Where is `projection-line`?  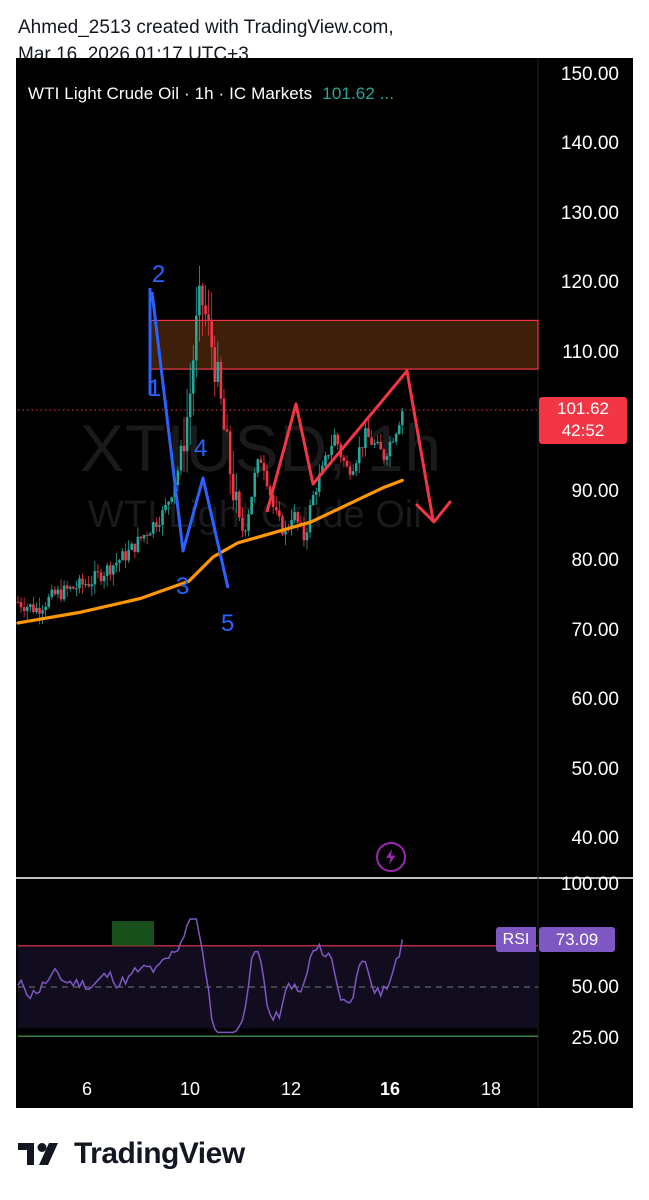
projection-line is located at coordinates (350, 445).